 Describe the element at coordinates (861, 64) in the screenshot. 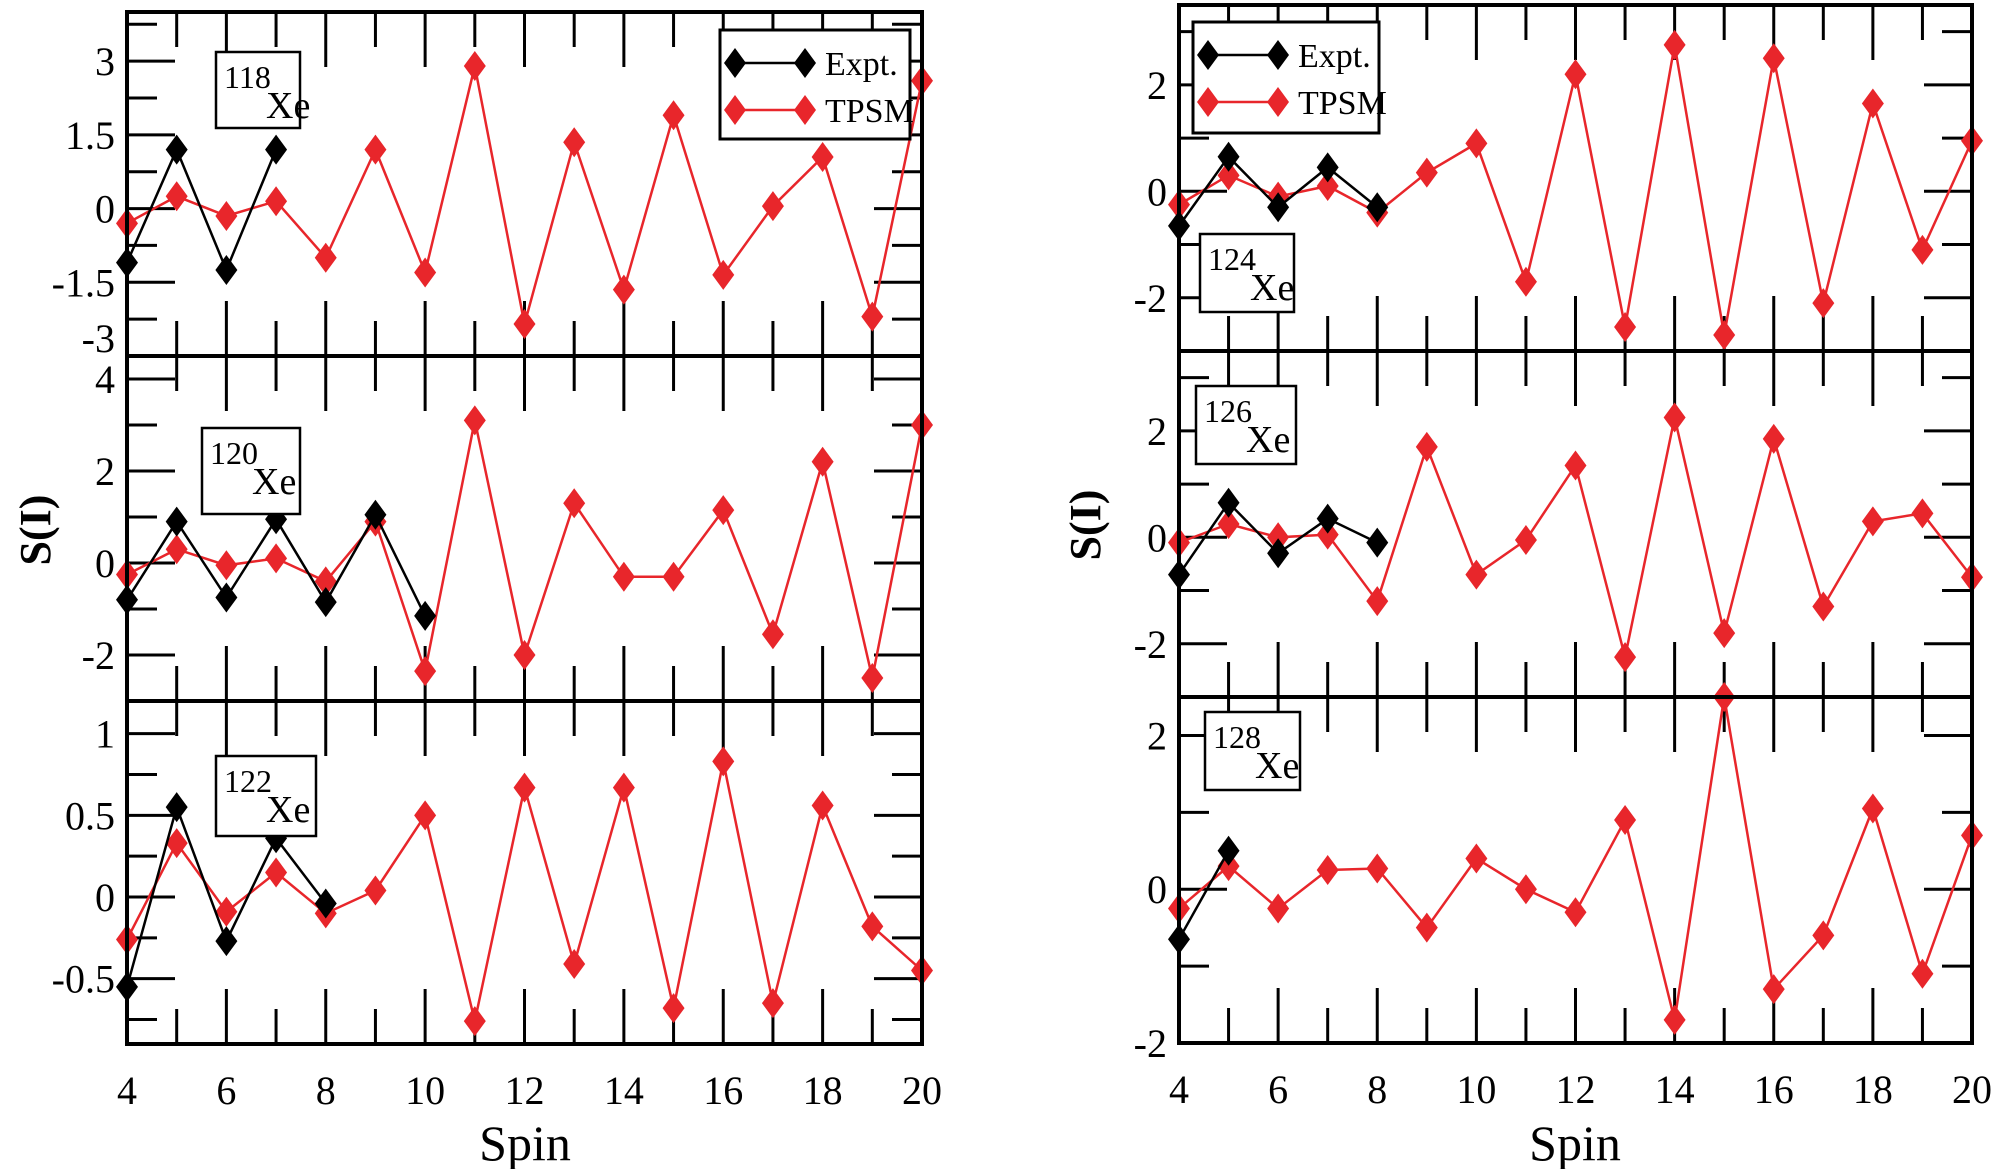

I see `legend-label: Expt.` at that location.